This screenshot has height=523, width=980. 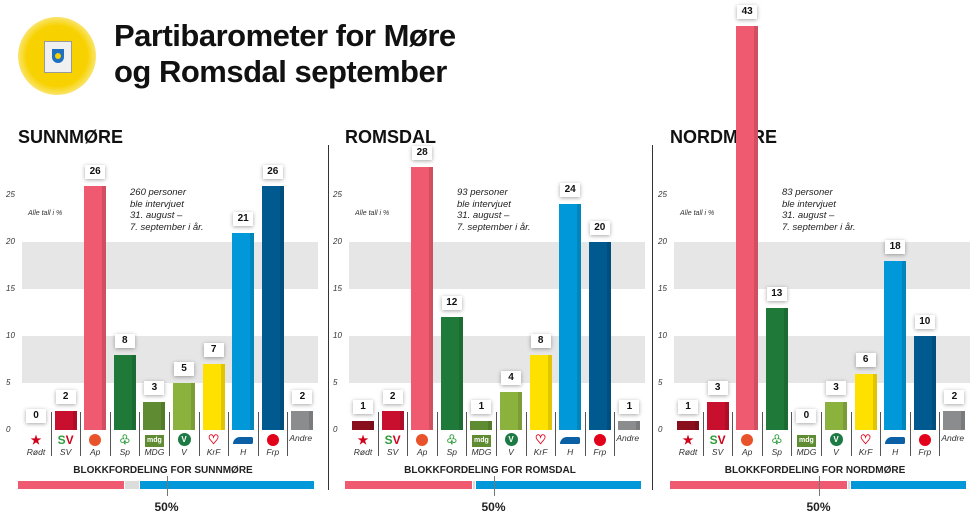 What do you see at coordinates (422, 298) in the screenshot?
I see `bar-ap` at bounding box center [422, 298].